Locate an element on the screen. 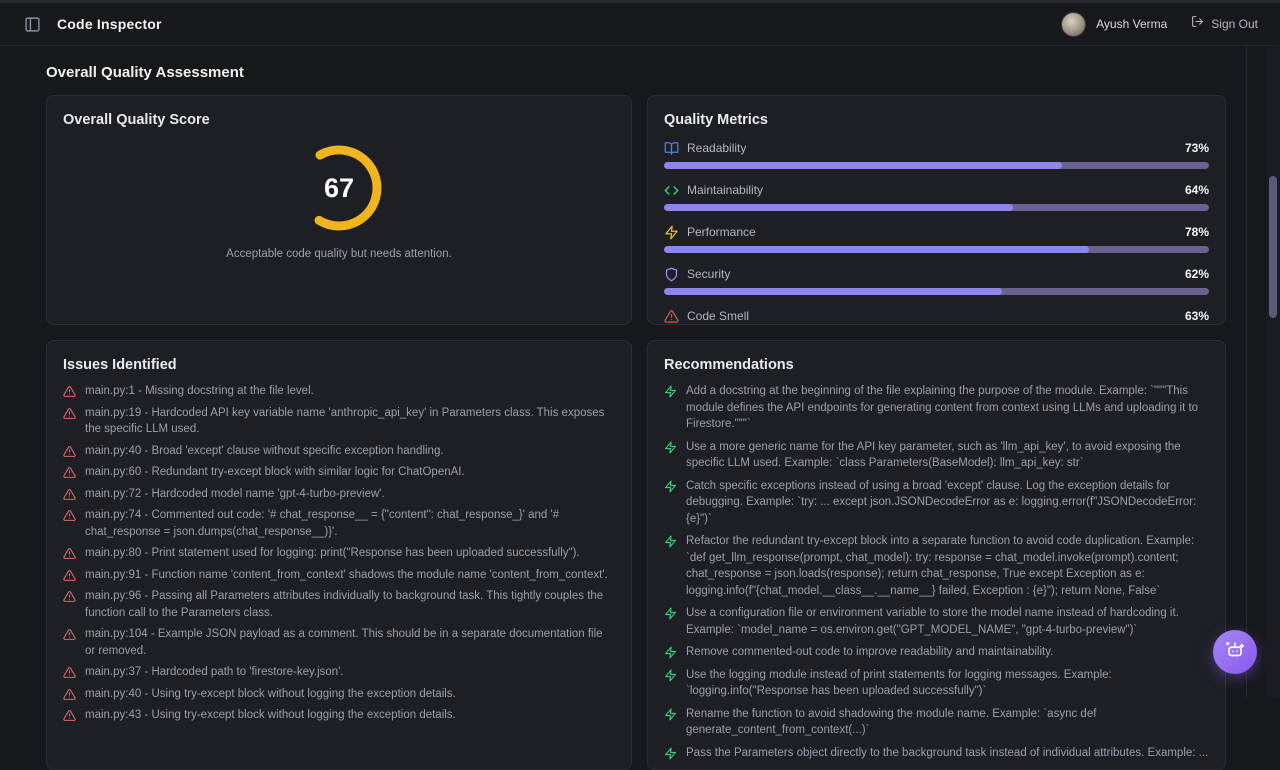  score-gauge-arc is located at coordinates (339, 188).